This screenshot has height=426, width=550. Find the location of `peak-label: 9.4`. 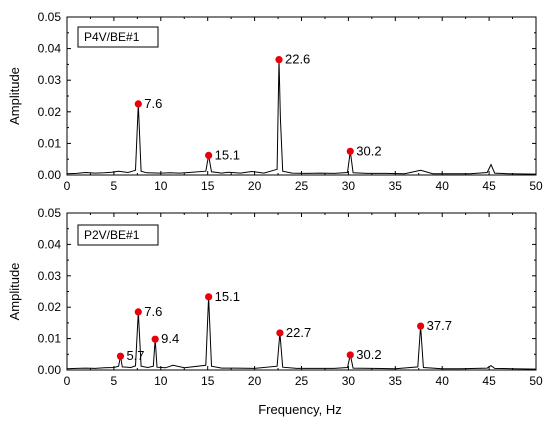

peak-label: 9.4 is located at coordinates (170, 338).